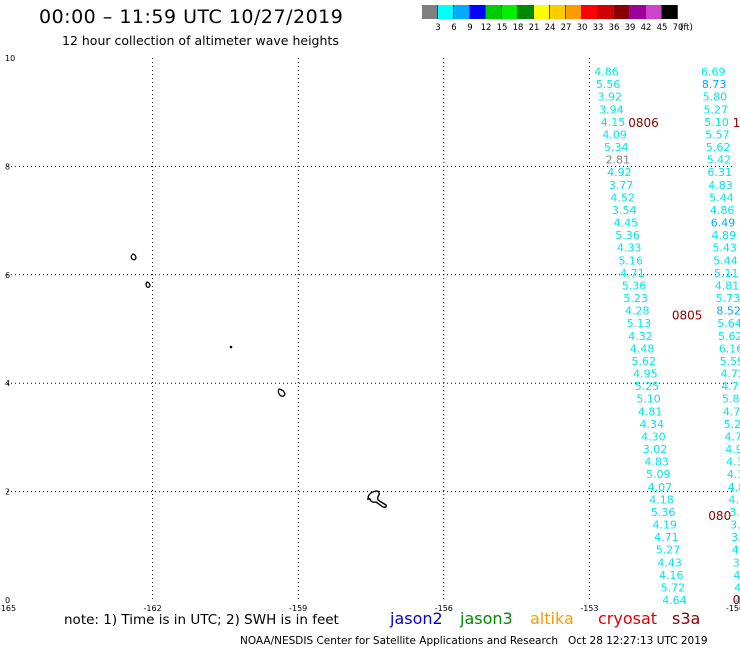 This screenshot has height=650, width=740. What do you see at coordinates (671, 575) in the screenshot?
I see `wave-height-value: 4.16` at bounding box center [671, 575].